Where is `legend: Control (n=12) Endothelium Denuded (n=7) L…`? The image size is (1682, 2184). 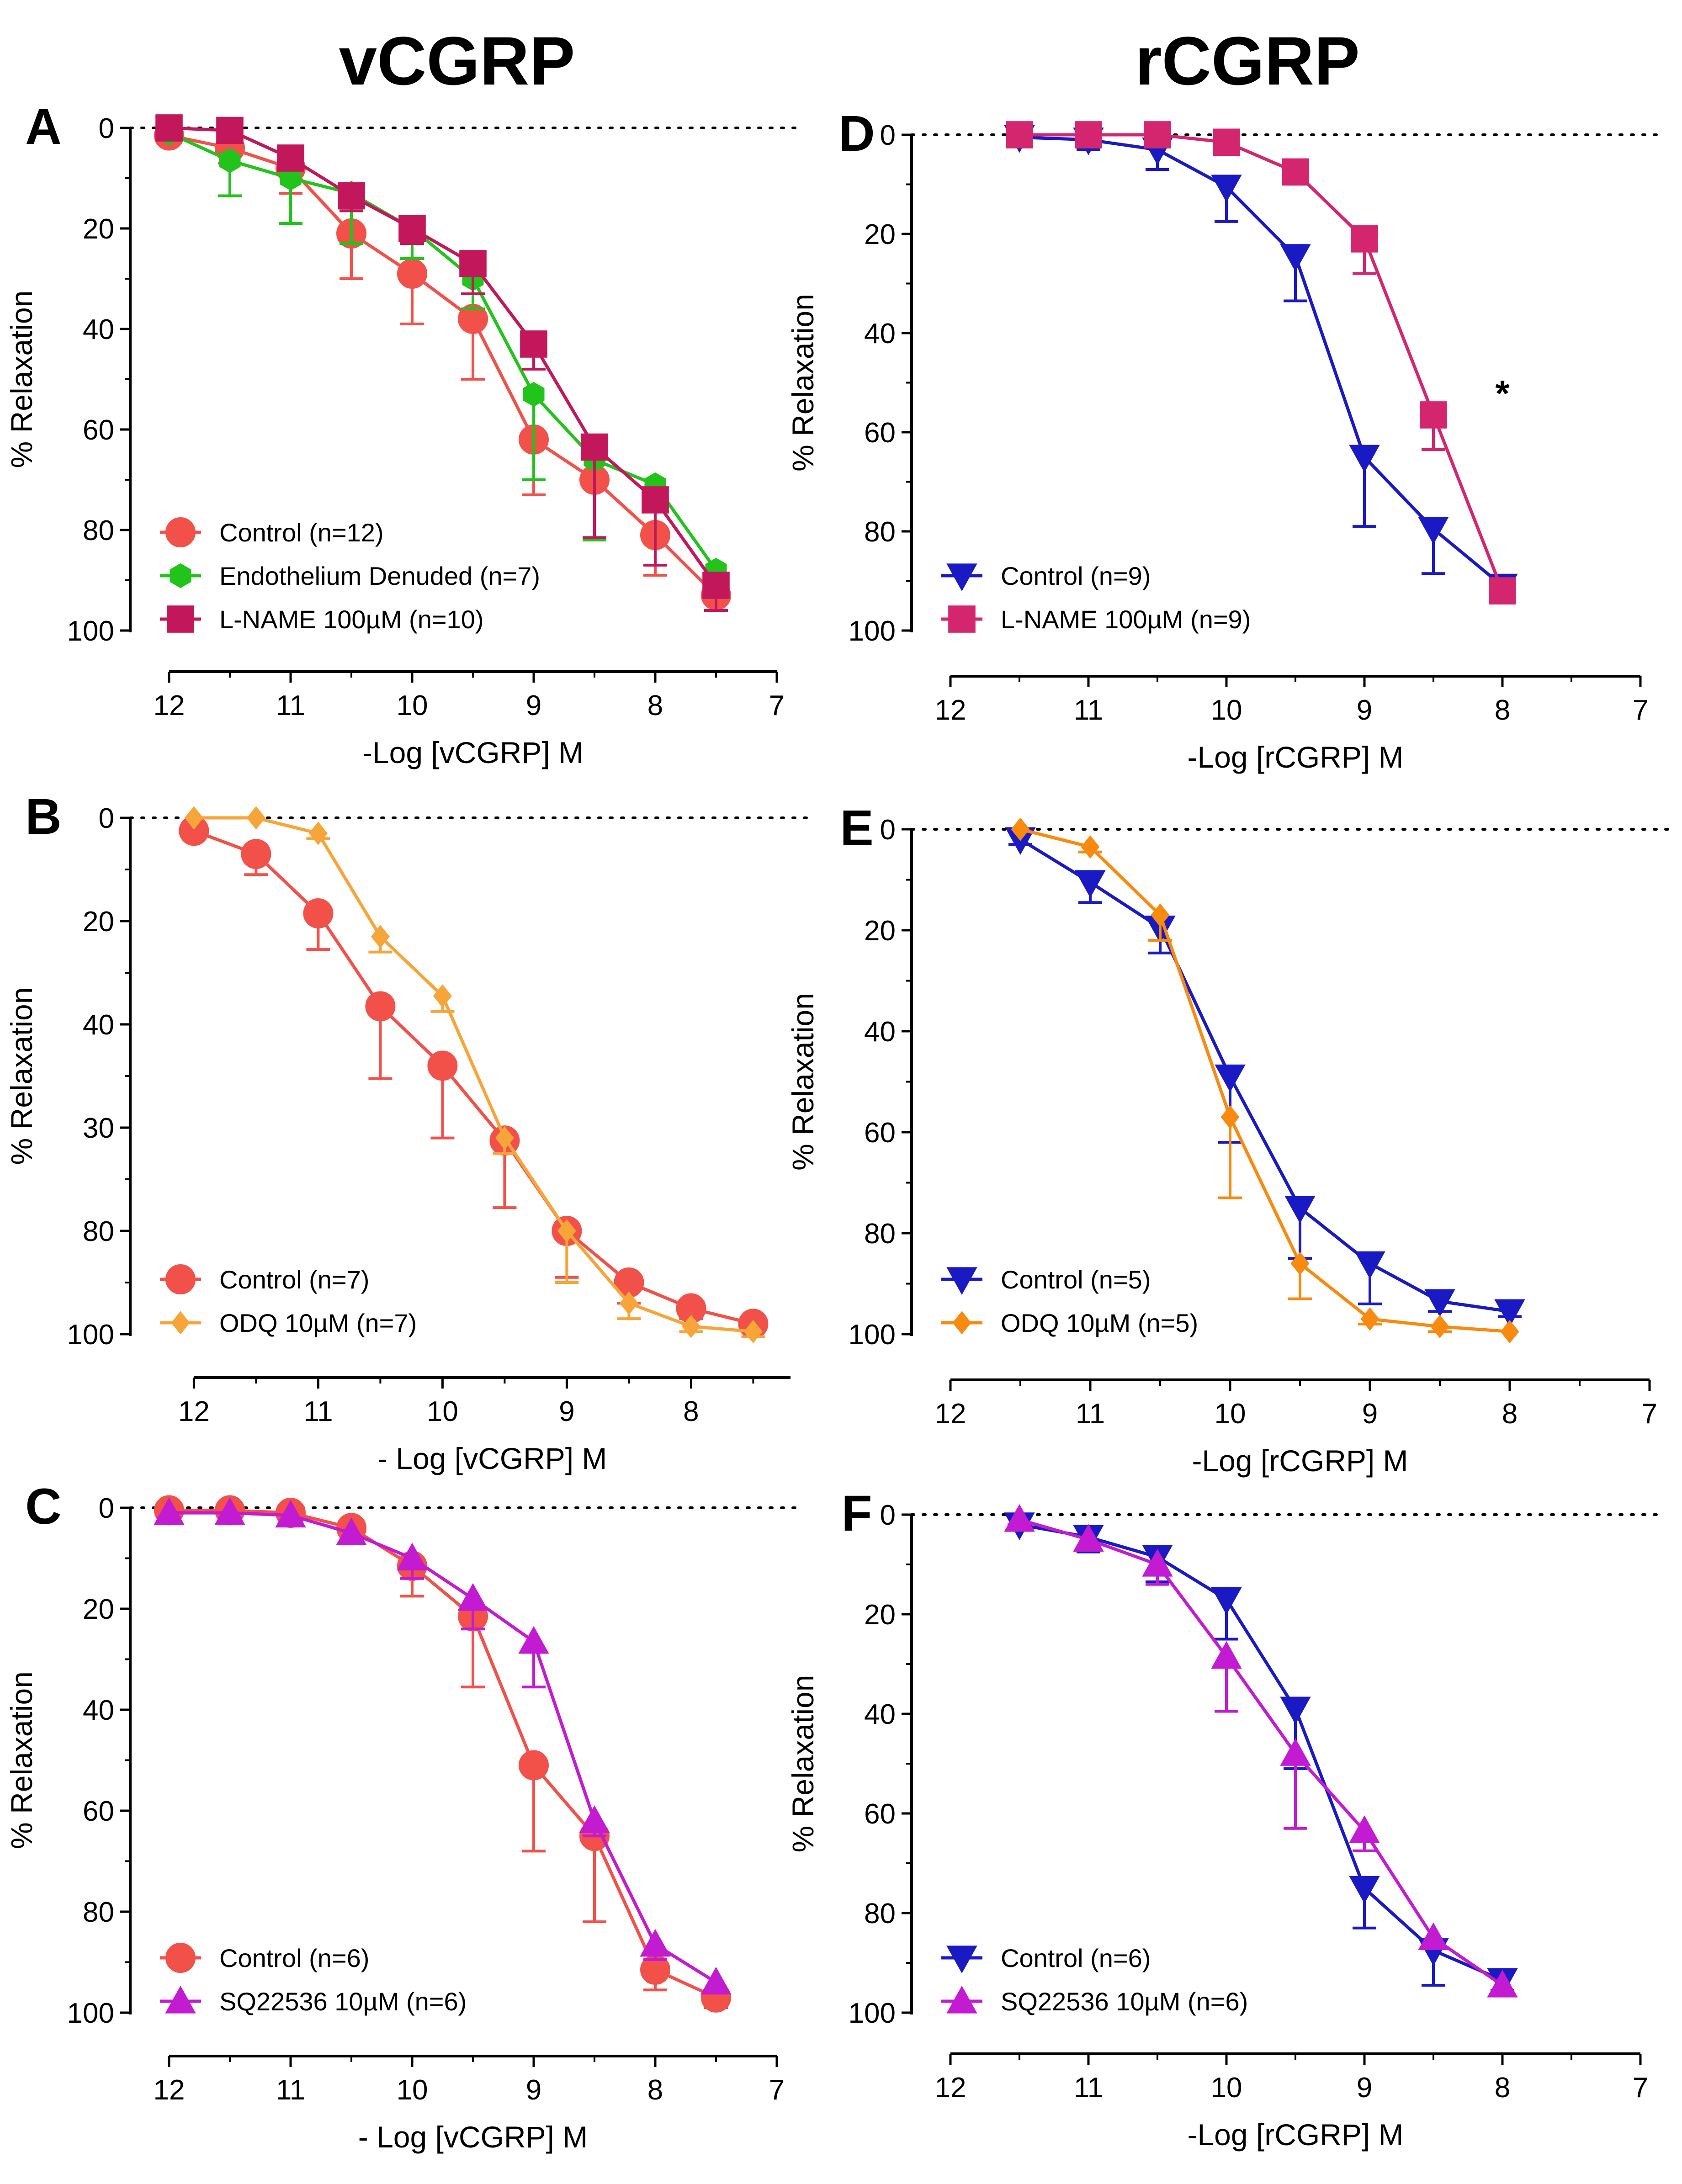
legend: Control (n=12) Endothelium Denuded (n=7) L… is located at coordinates (350, 576).